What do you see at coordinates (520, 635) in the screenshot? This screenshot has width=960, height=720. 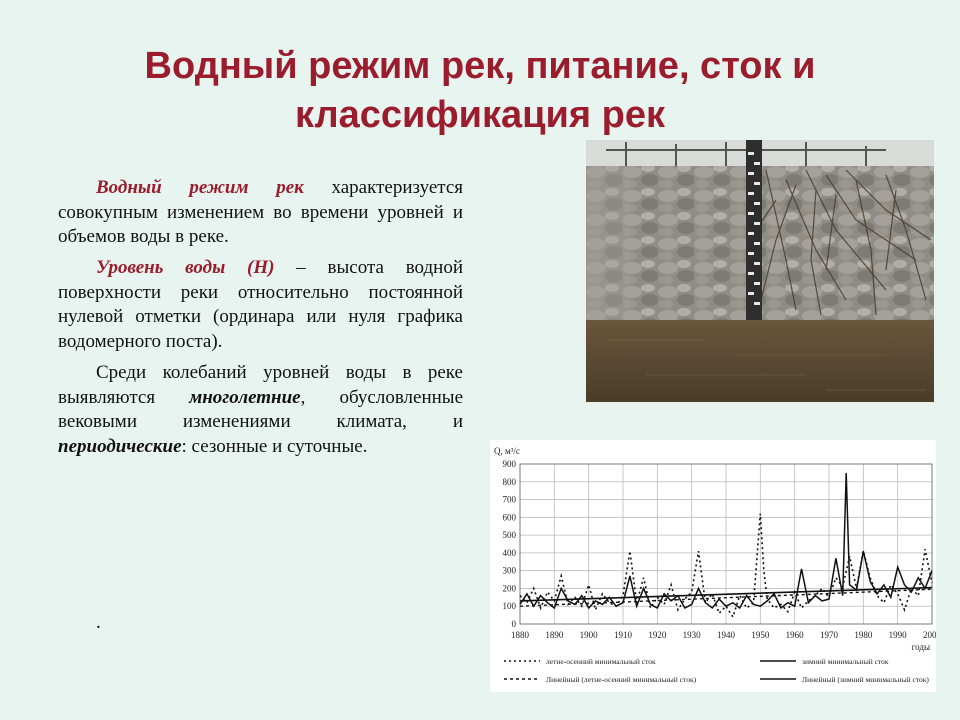 I see `x-tick-label: 1880` at bounding box center [520, 635].